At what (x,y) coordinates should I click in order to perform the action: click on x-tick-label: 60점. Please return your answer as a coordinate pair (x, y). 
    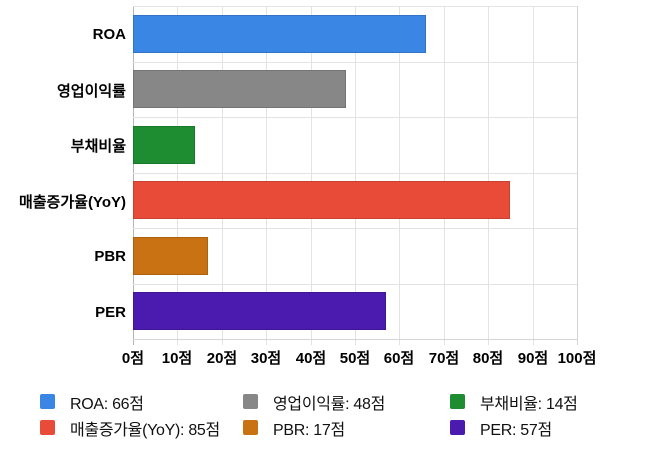
    Looking at the image, I should click on (399, 358).